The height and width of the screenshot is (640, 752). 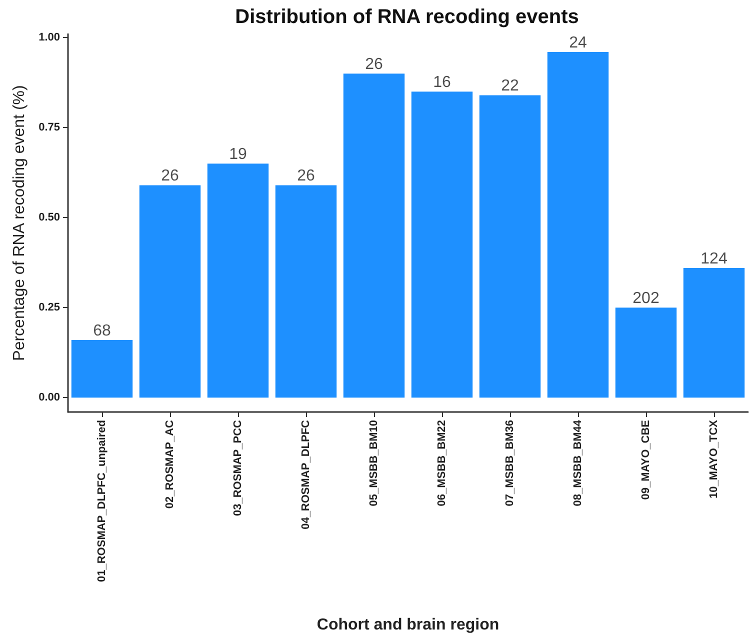 What do you see at coordinates (442, 83) in the screenshot?
I see `annotation: 16` at bounding box center [442, 83].